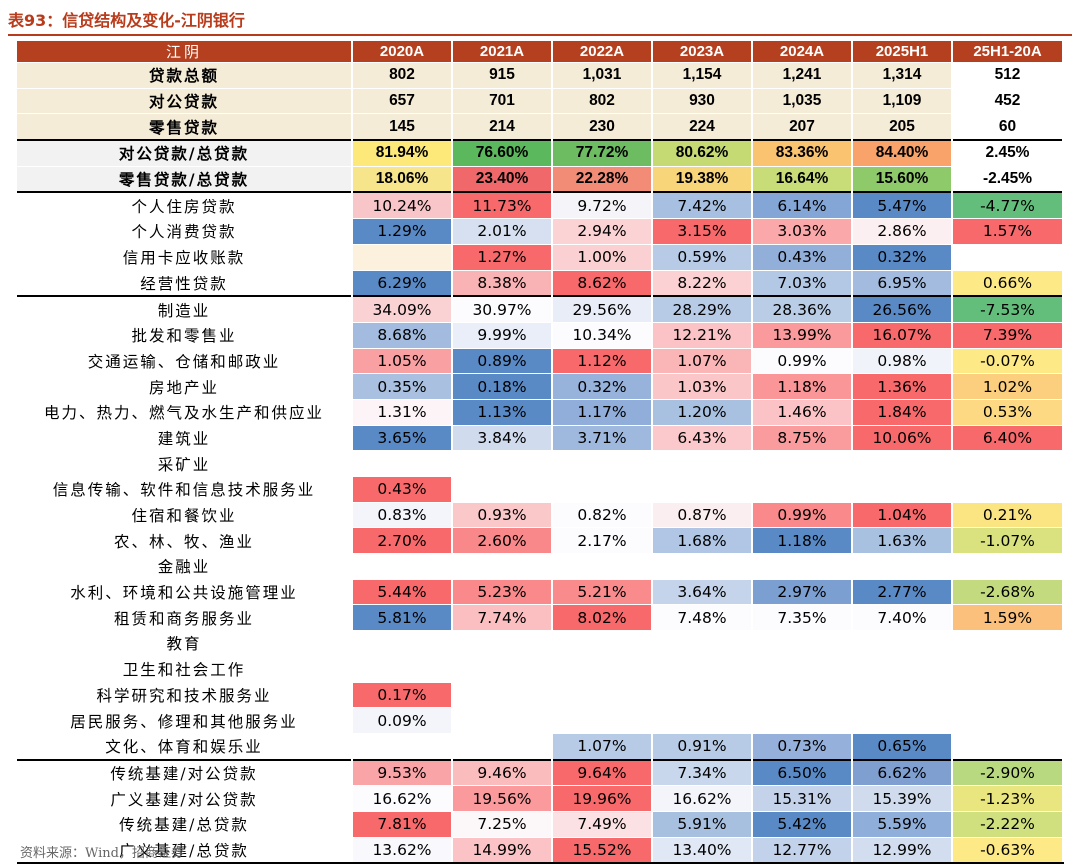 The height and width of the screenshot is (865, 1080). What do you see at coordinates (126, 20) in the screenshot?
I see `table-title: 表93：信贷结构及变化-江阴银行` at bounding box center [126, 20].